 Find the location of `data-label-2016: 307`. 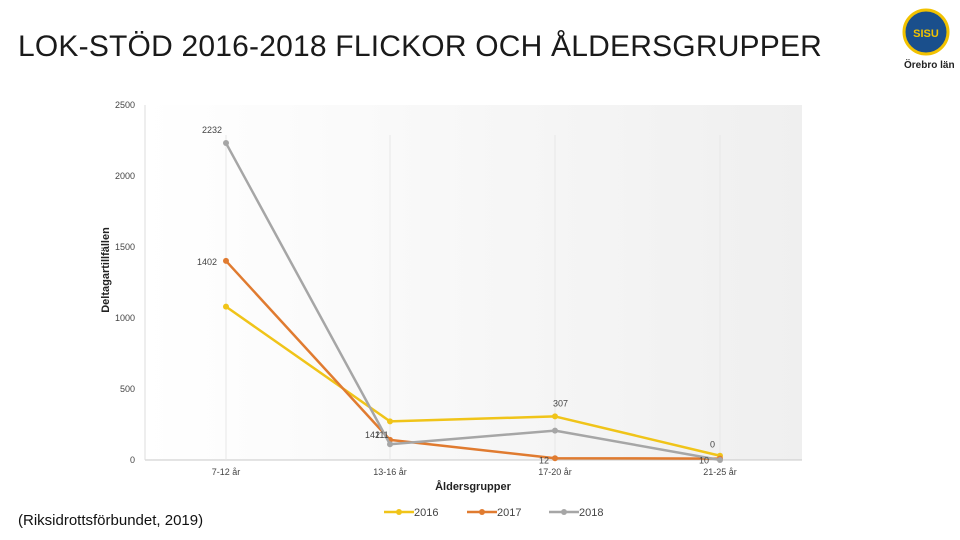

data-label-2016: 307 is located at coordinates (560, 403).